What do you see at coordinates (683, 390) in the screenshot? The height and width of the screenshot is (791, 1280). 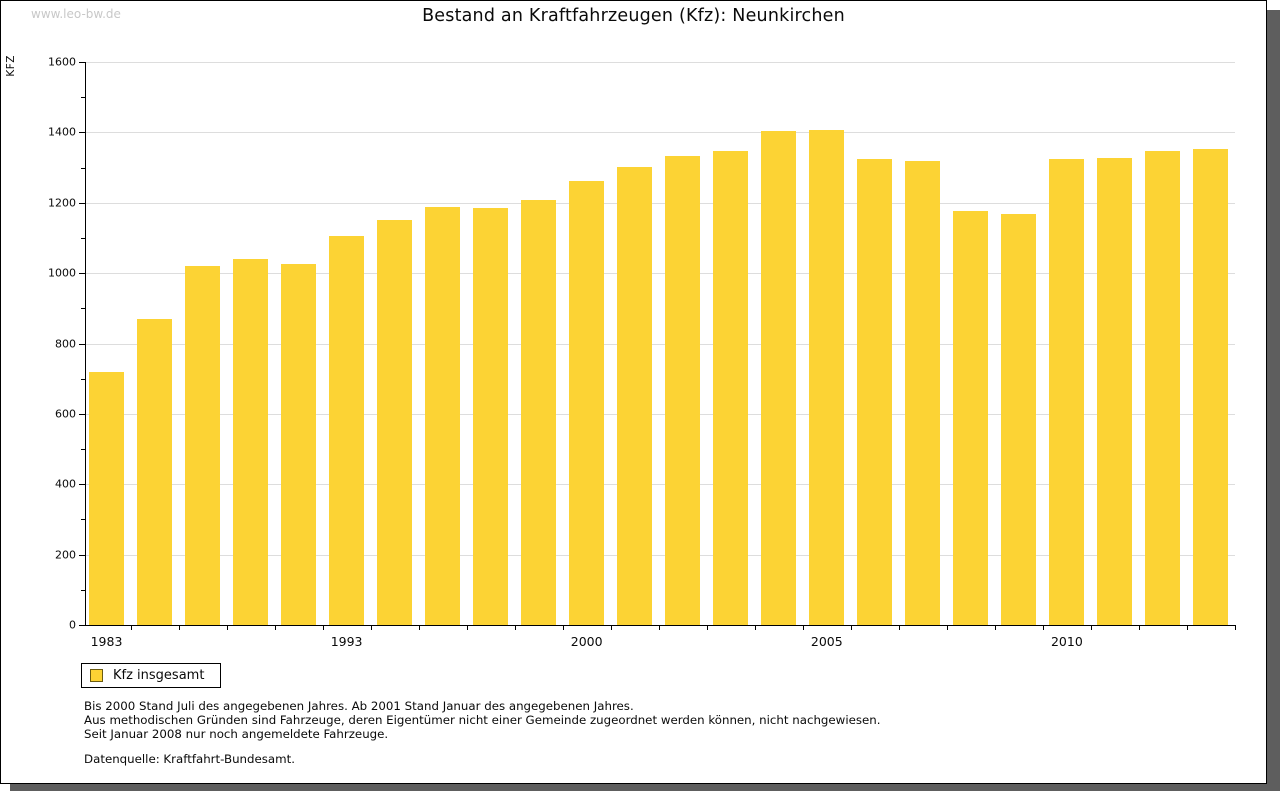 I see `bar-2002` at bounding box center [683, 390].